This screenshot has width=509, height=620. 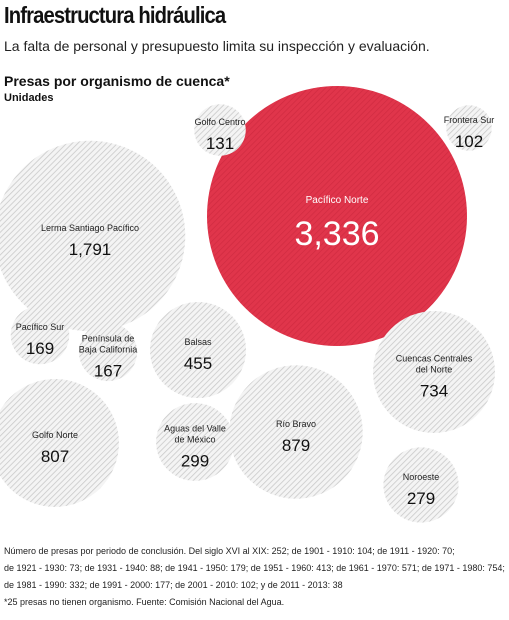 I want to click on bubble-rio-bravo: Río Bravo 879, so click(x=296, y=432).